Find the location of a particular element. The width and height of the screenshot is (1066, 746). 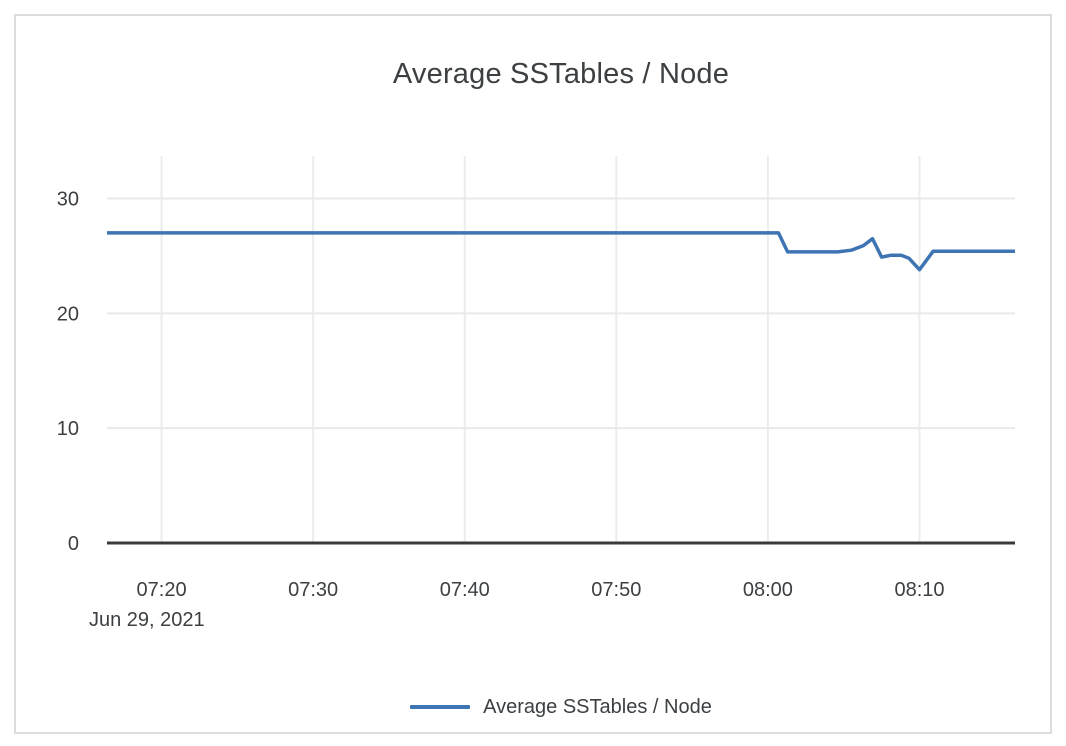

series-line is located at coordinates (561, 251).